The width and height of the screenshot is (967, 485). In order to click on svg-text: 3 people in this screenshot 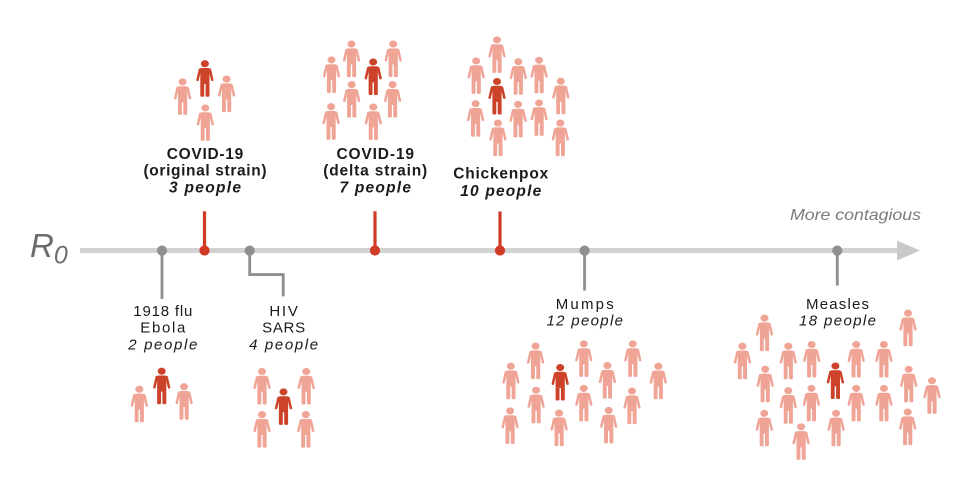, I will do `click(205, 187)`.